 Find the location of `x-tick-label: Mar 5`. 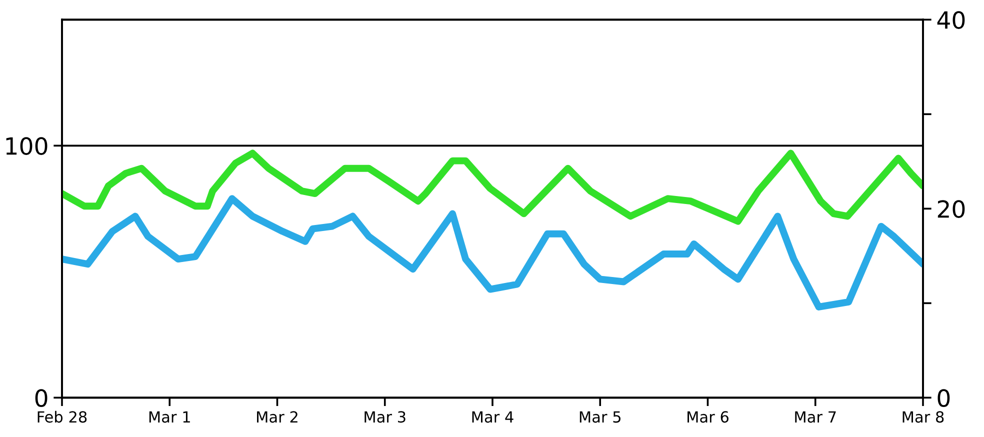

x-tick-label: Mar 5 is located at coordinates (600, 417).